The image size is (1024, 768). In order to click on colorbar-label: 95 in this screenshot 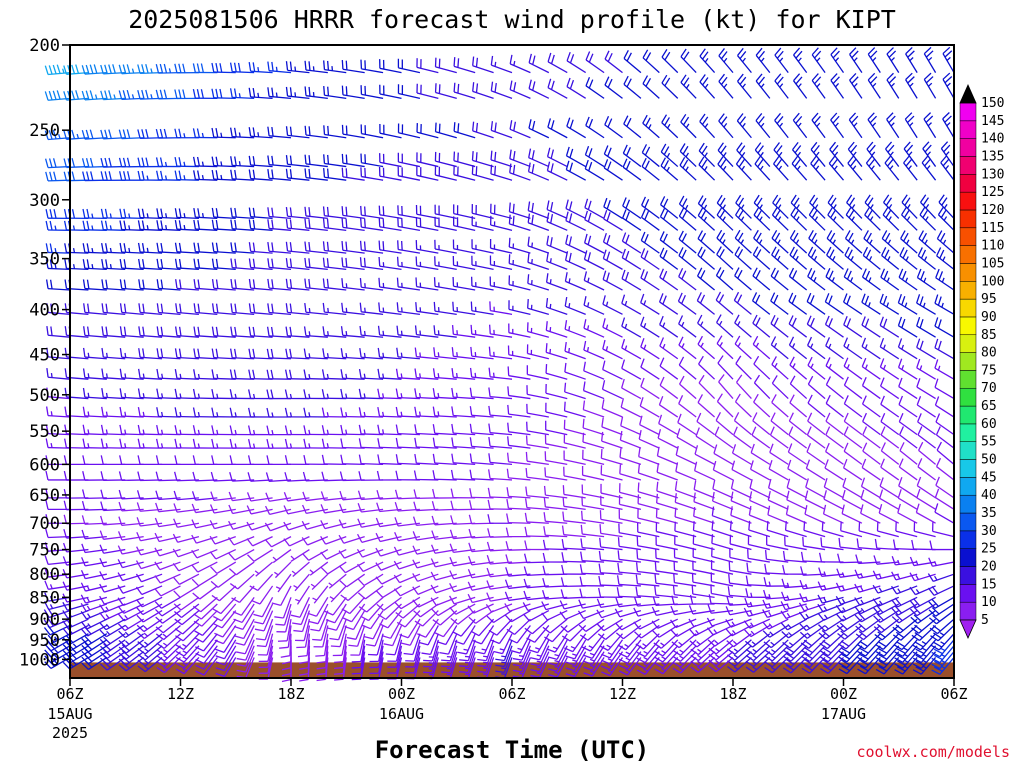, I will do `click(989, 299)`.